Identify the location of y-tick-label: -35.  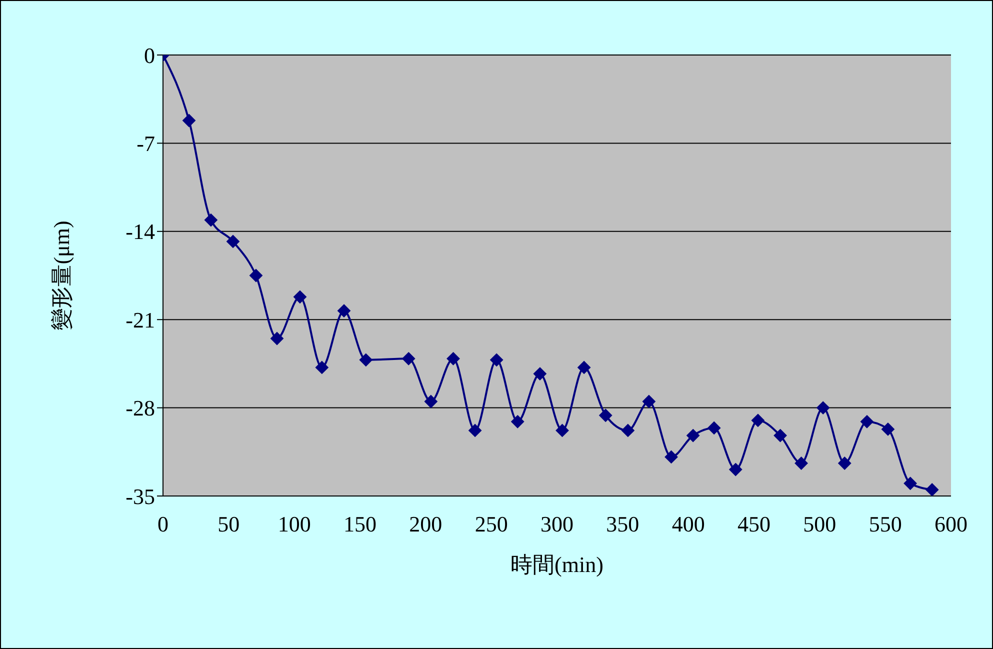
(140, 496).